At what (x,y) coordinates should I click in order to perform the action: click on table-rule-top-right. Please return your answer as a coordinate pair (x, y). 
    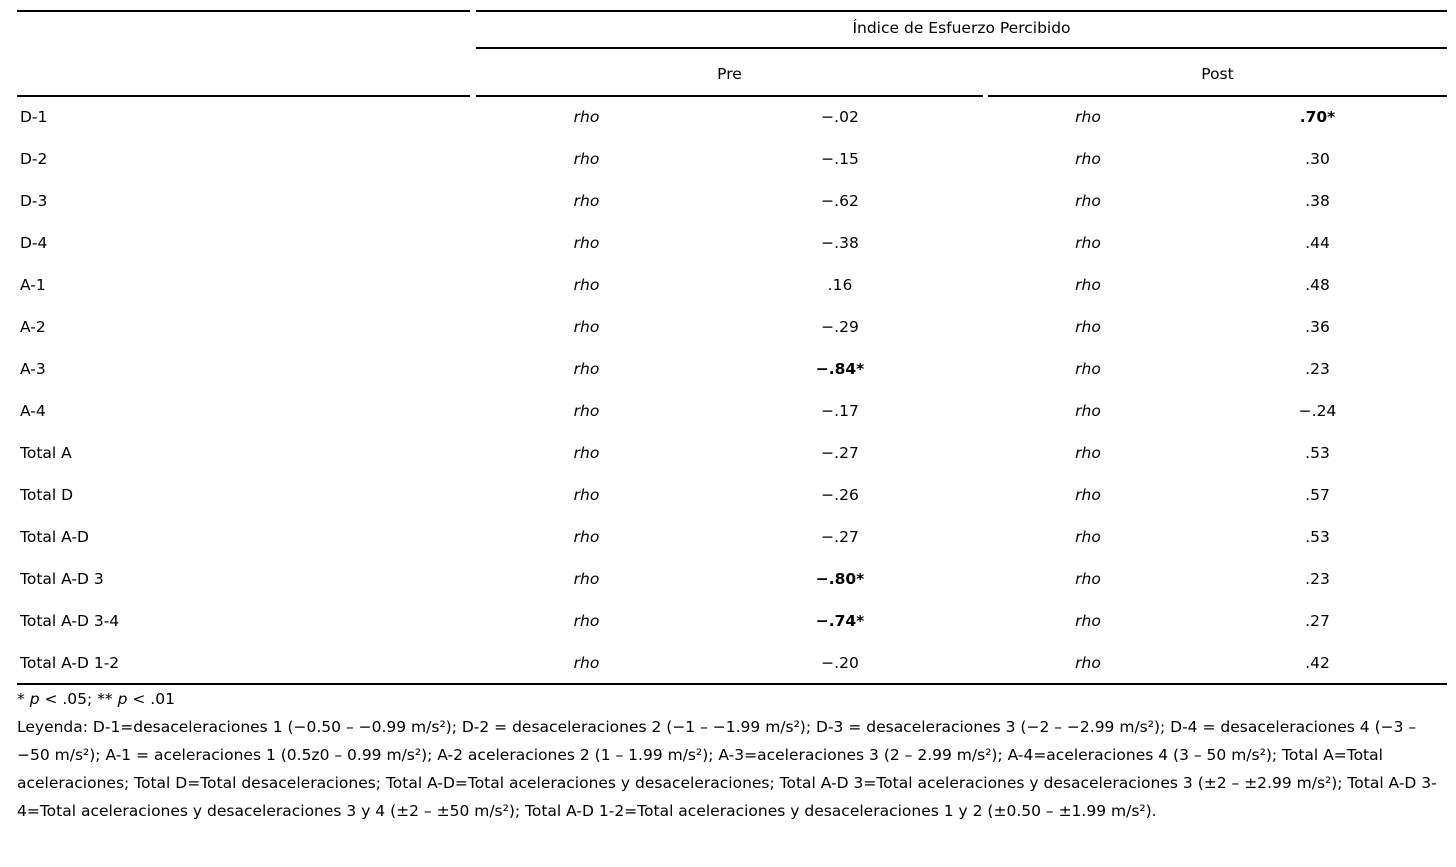
    Looking at the image, I should click on (961, 11).